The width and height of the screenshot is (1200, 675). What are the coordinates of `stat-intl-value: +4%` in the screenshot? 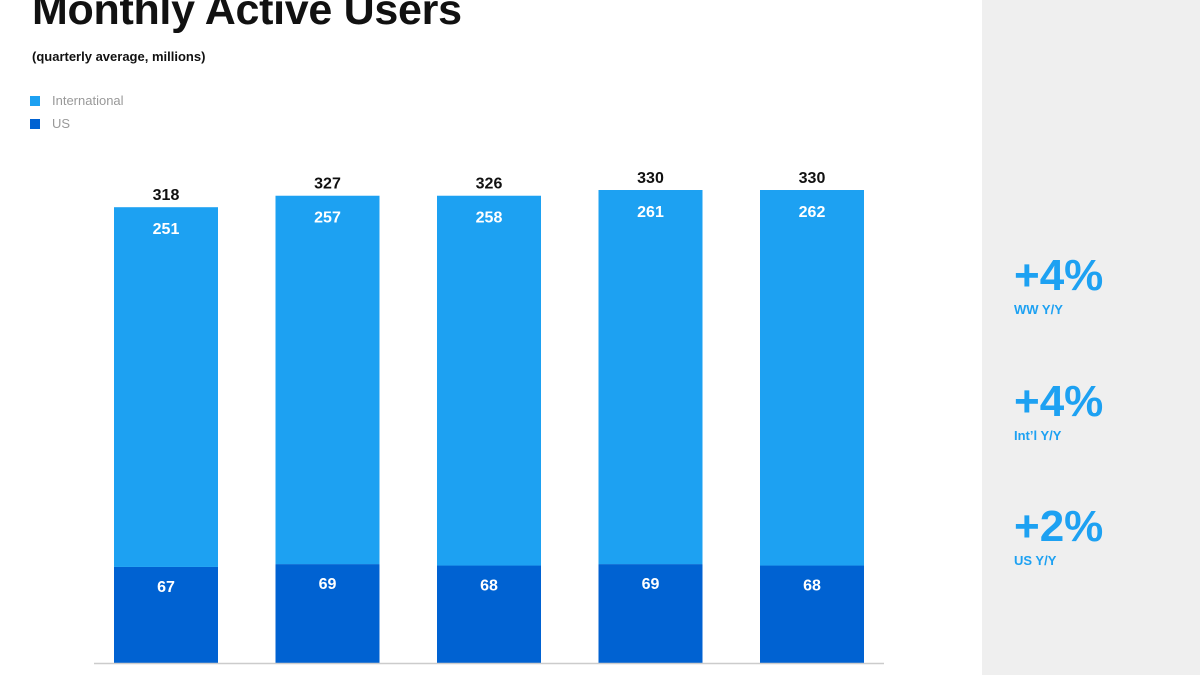 It's located at (1059, 401).